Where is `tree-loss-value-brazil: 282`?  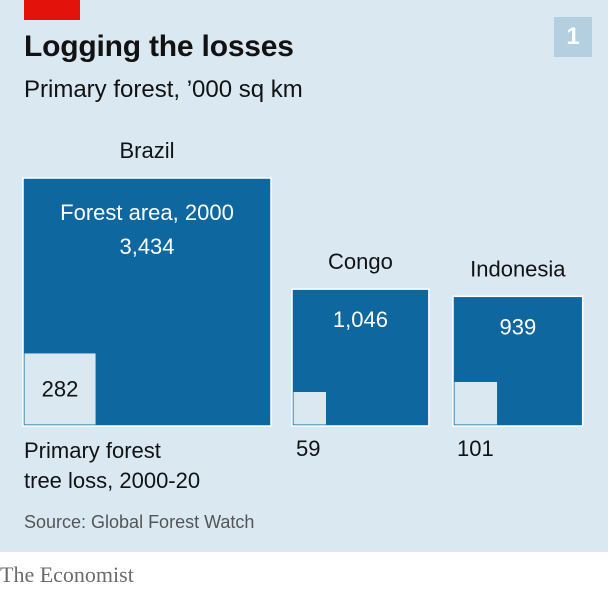
tree-loss-value-brazil: 282 is located at coordinates (60, 388).